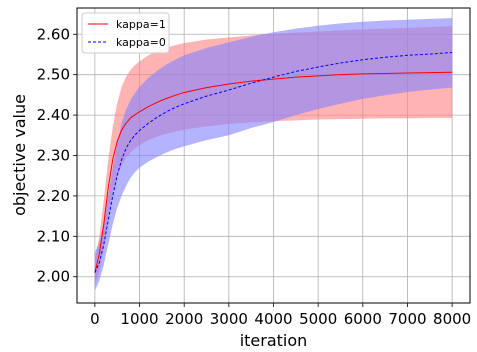  Describe the element at coordinates (274, 340) in the screenshot. I see `x-axis-label: iteration` at that location.